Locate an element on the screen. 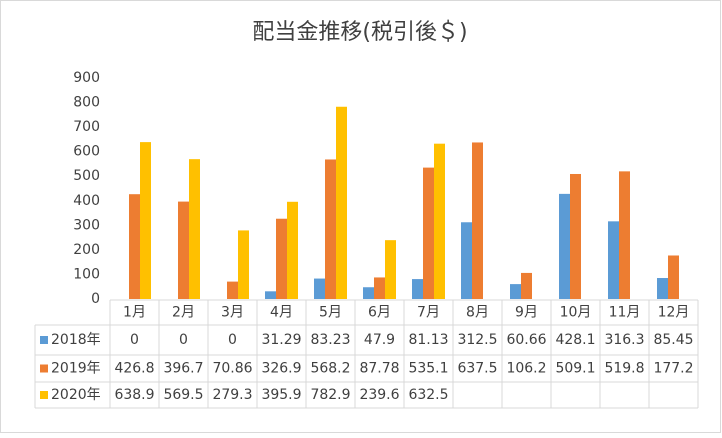 The width and height of the screenshot is (722, 438). x-tick-label: 1月 is located at coordinates (134, 313).